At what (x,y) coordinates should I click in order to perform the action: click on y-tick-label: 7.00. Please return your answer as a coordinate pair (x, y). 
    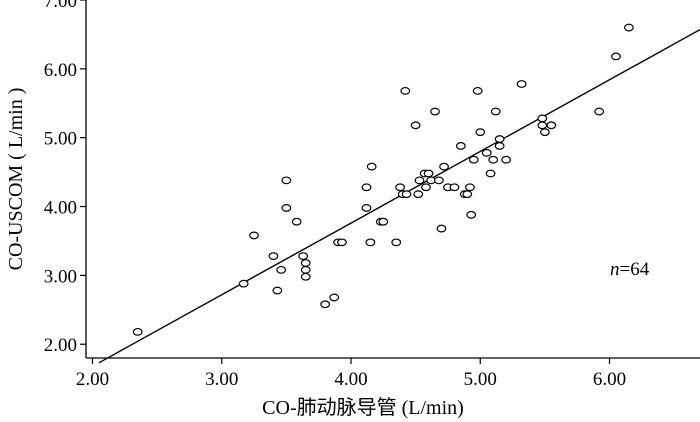
    Looking at the image, I should click on (60, 6).